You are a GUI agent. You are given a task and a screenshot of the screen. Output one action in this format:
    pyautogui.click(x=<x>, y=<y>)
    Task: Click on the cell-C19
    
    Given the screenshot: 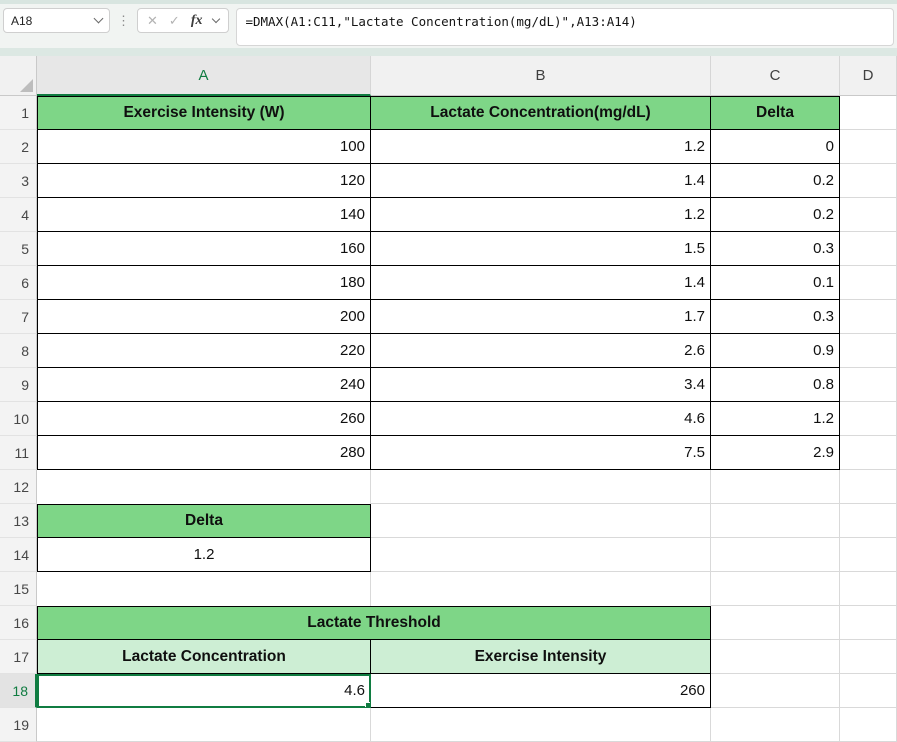 What is the action you would take?
    pyautogui.click(x=775, y=725)
    